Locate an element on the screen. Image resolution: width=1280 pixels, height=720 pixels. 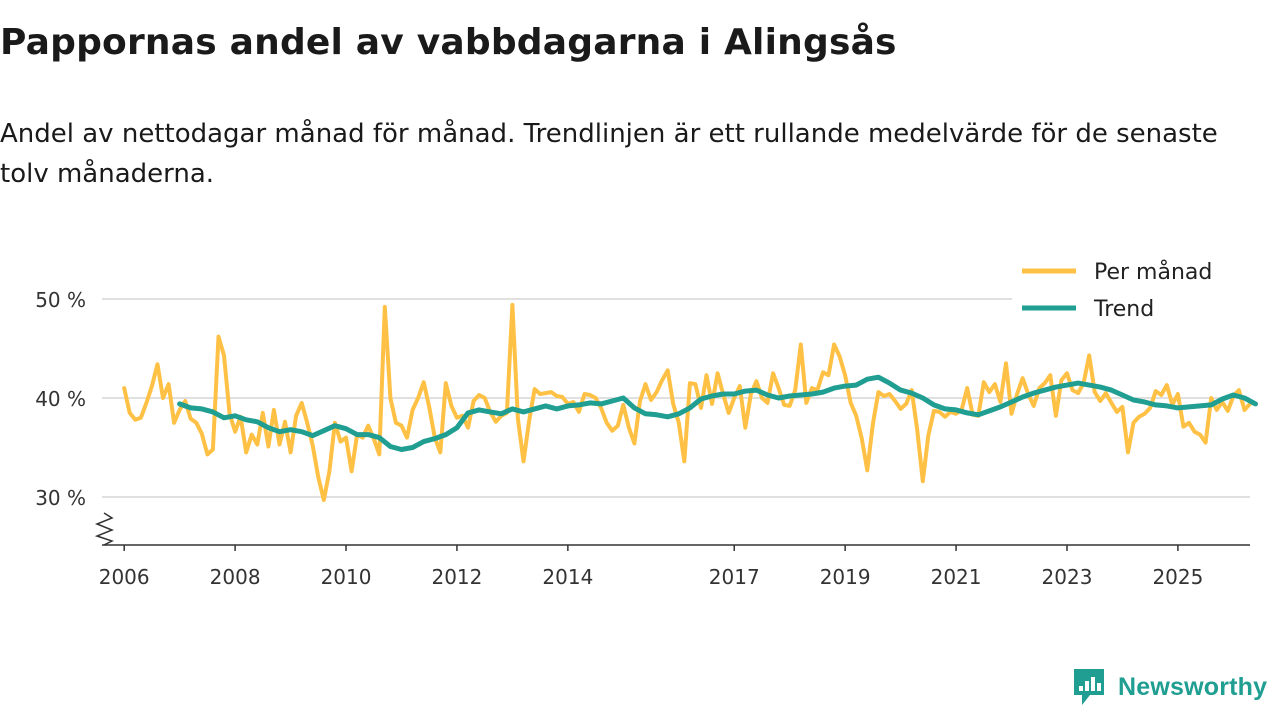
legend-label: Trend is located at coordinates (1123, 309).